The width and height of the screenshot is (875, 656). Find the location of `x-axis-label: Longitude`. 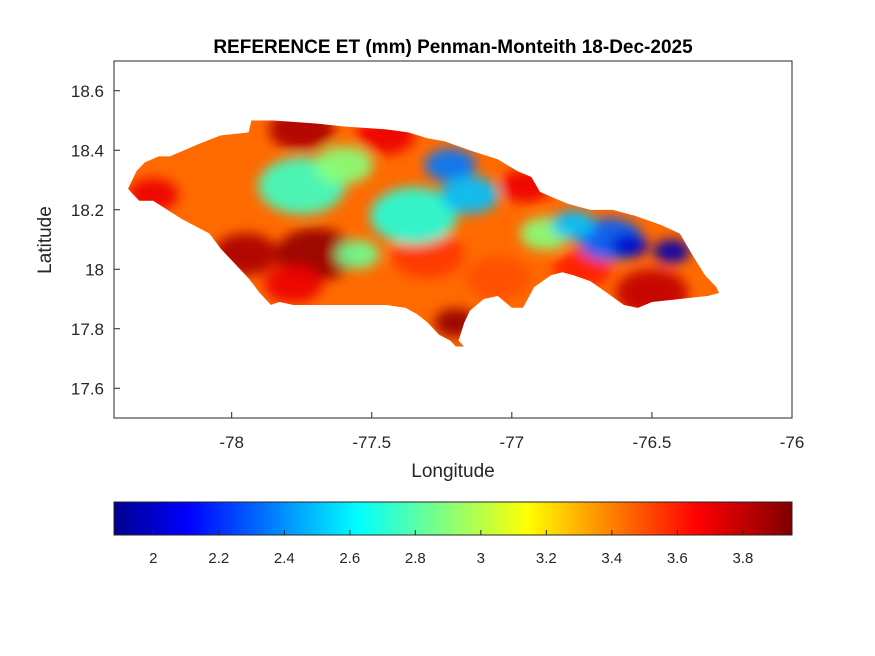

x-axis-label: Longitude is located at coordinates (452, 471).